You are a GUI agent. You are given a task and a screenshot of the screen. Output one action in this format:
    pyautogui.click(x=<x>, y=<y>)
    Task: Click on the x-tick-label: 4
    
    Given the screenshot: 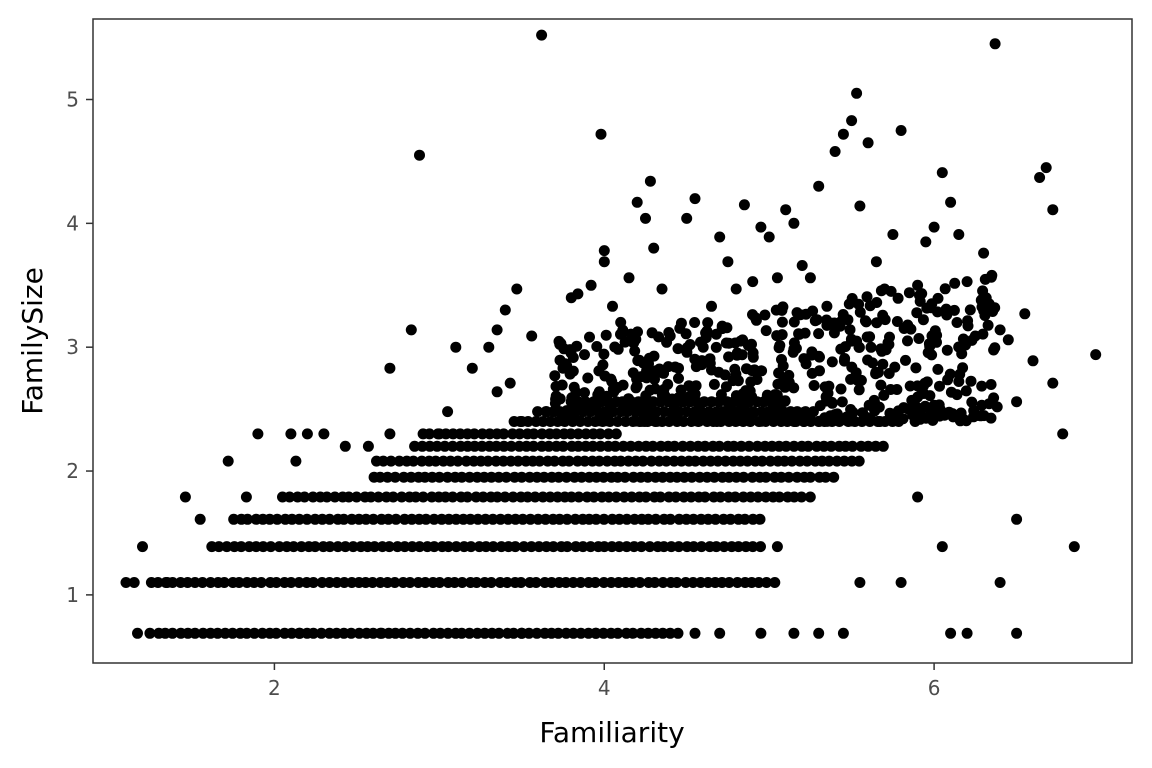 What is the action you would take?
    pyautogui.click(x=604, y=688)
    